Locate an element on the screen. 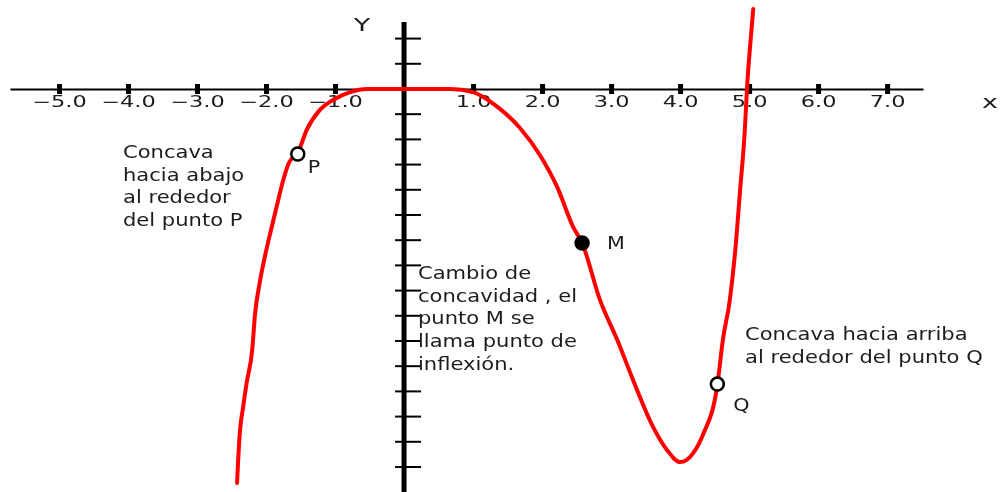  x-tick-label: 6.0 is located at coordinates (818, 101).